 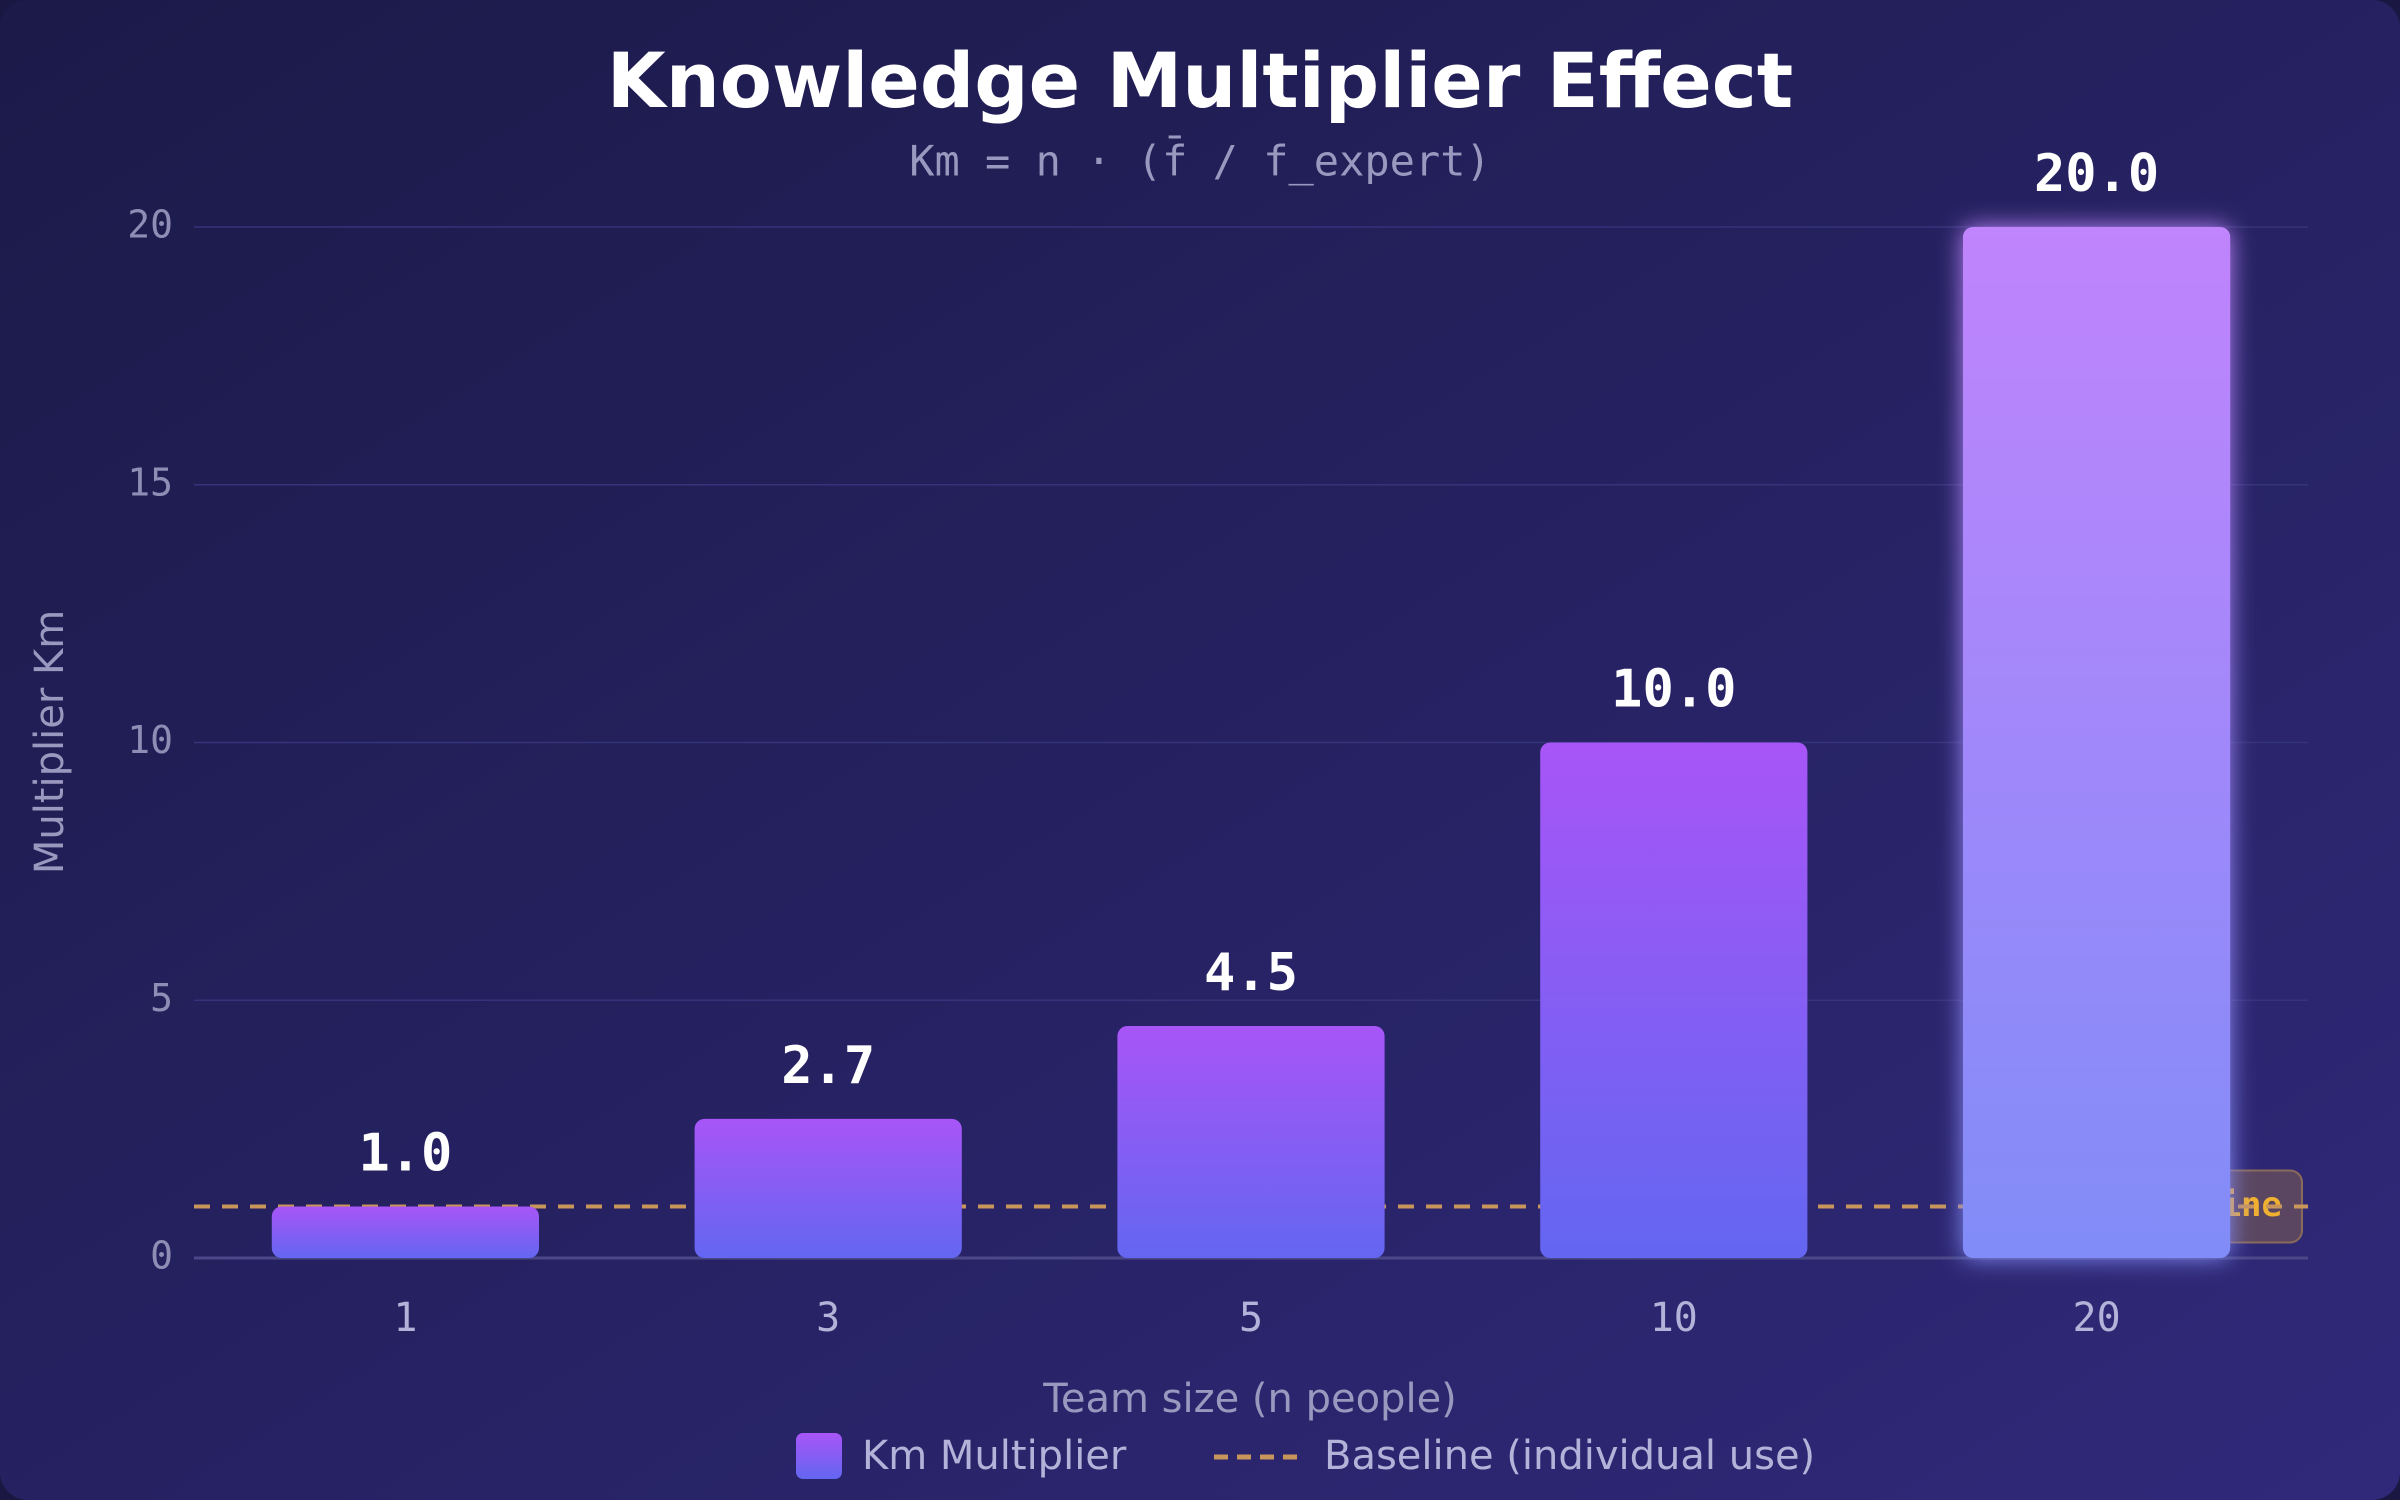 I want to click on x-axis-label: Team size (n people), so click(x=1249, y=1399).